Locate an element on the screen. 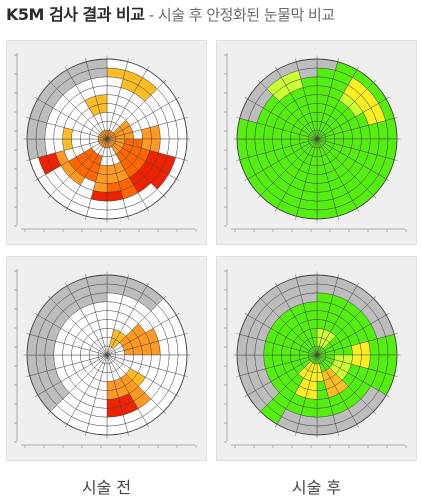 The image size is (422, 500). caption-after: 시술 후 is located at coordinates (316, 487).